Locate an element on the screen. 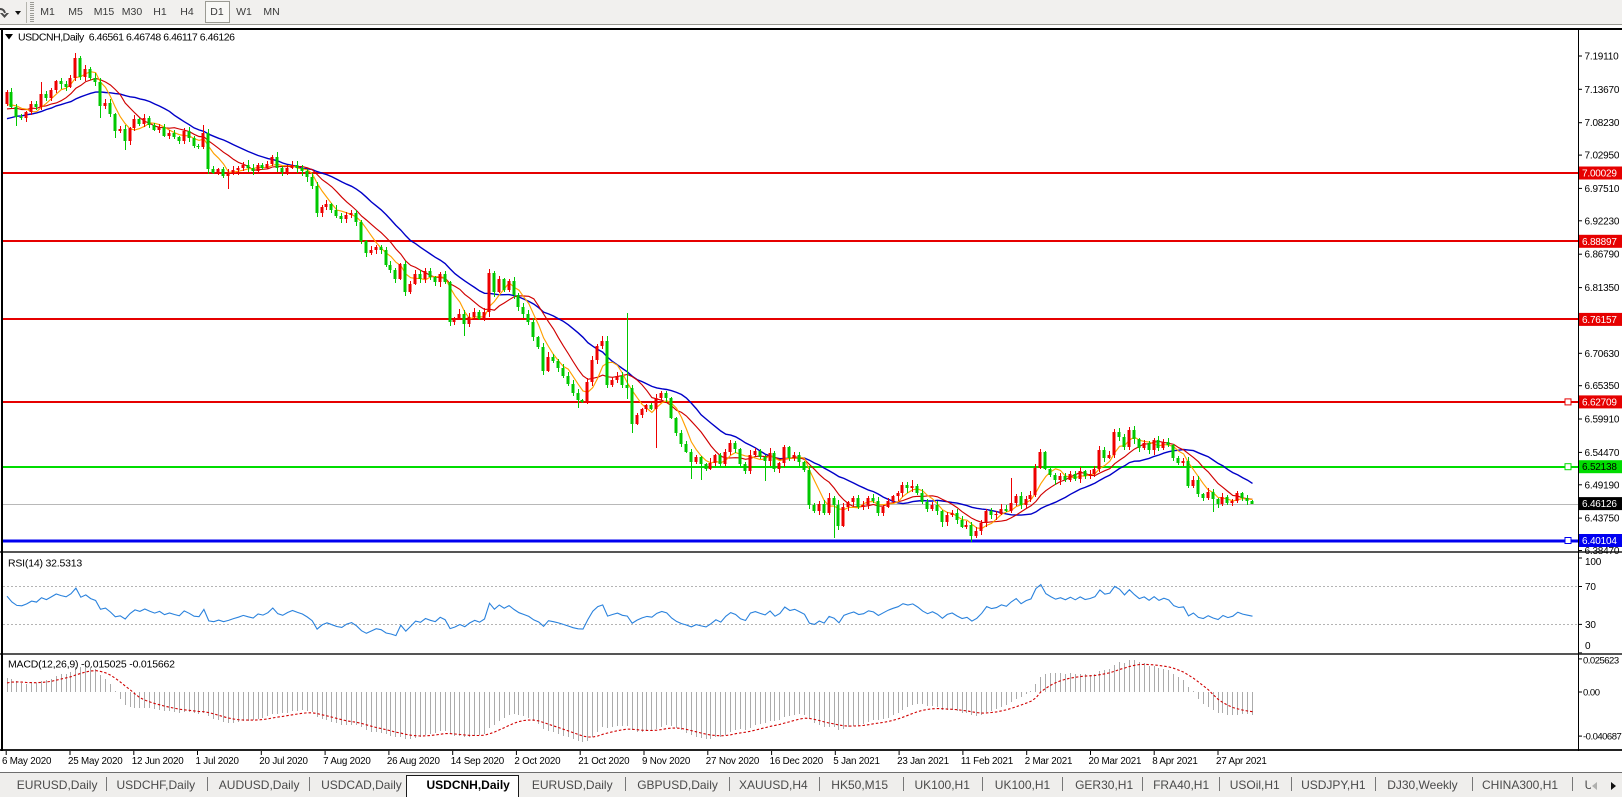 The width and height of the screenshot is (1622, 802). svg-text: 5 Jan 2021 is located at coordinates (856, 761).